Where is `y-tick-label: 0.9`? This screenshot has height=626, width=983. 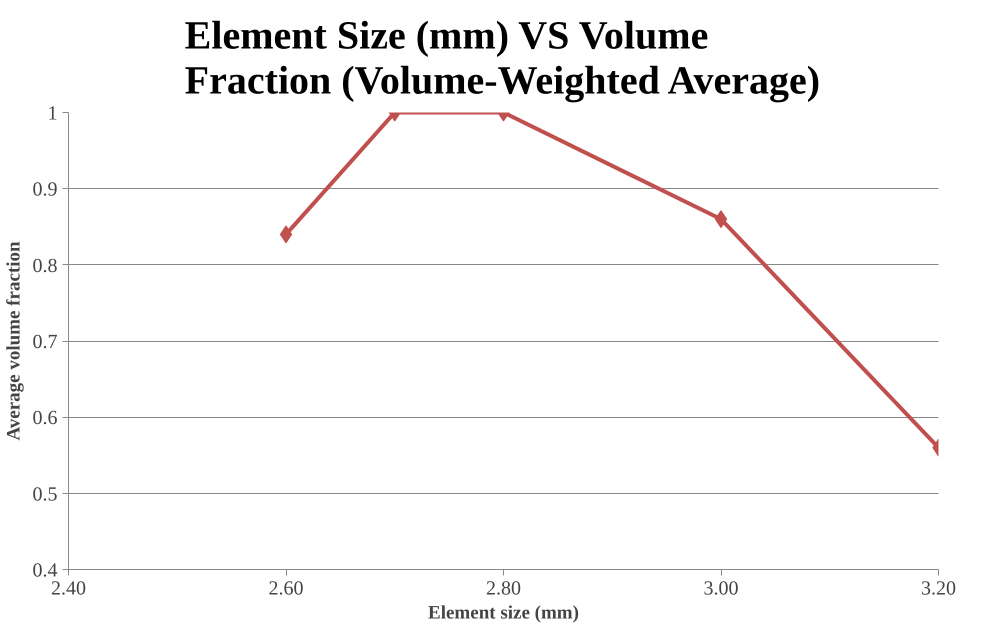
y-tick-label: 0.9 is located at coordinates (45, 189).